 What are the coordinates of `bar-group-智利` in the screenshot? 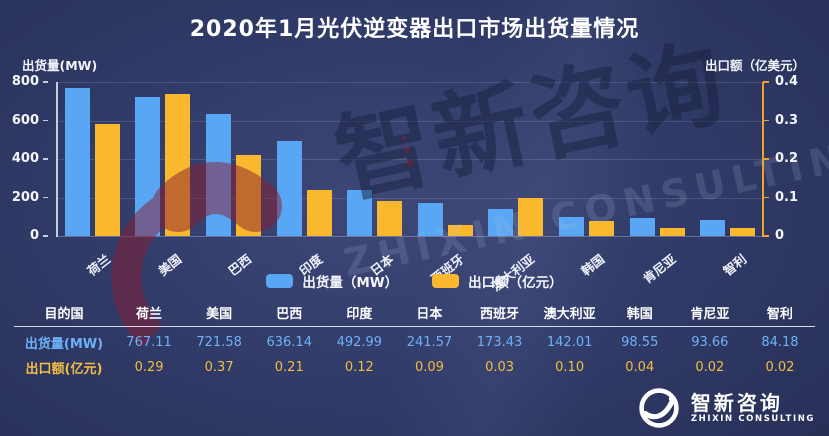 It's located at (727, 159).